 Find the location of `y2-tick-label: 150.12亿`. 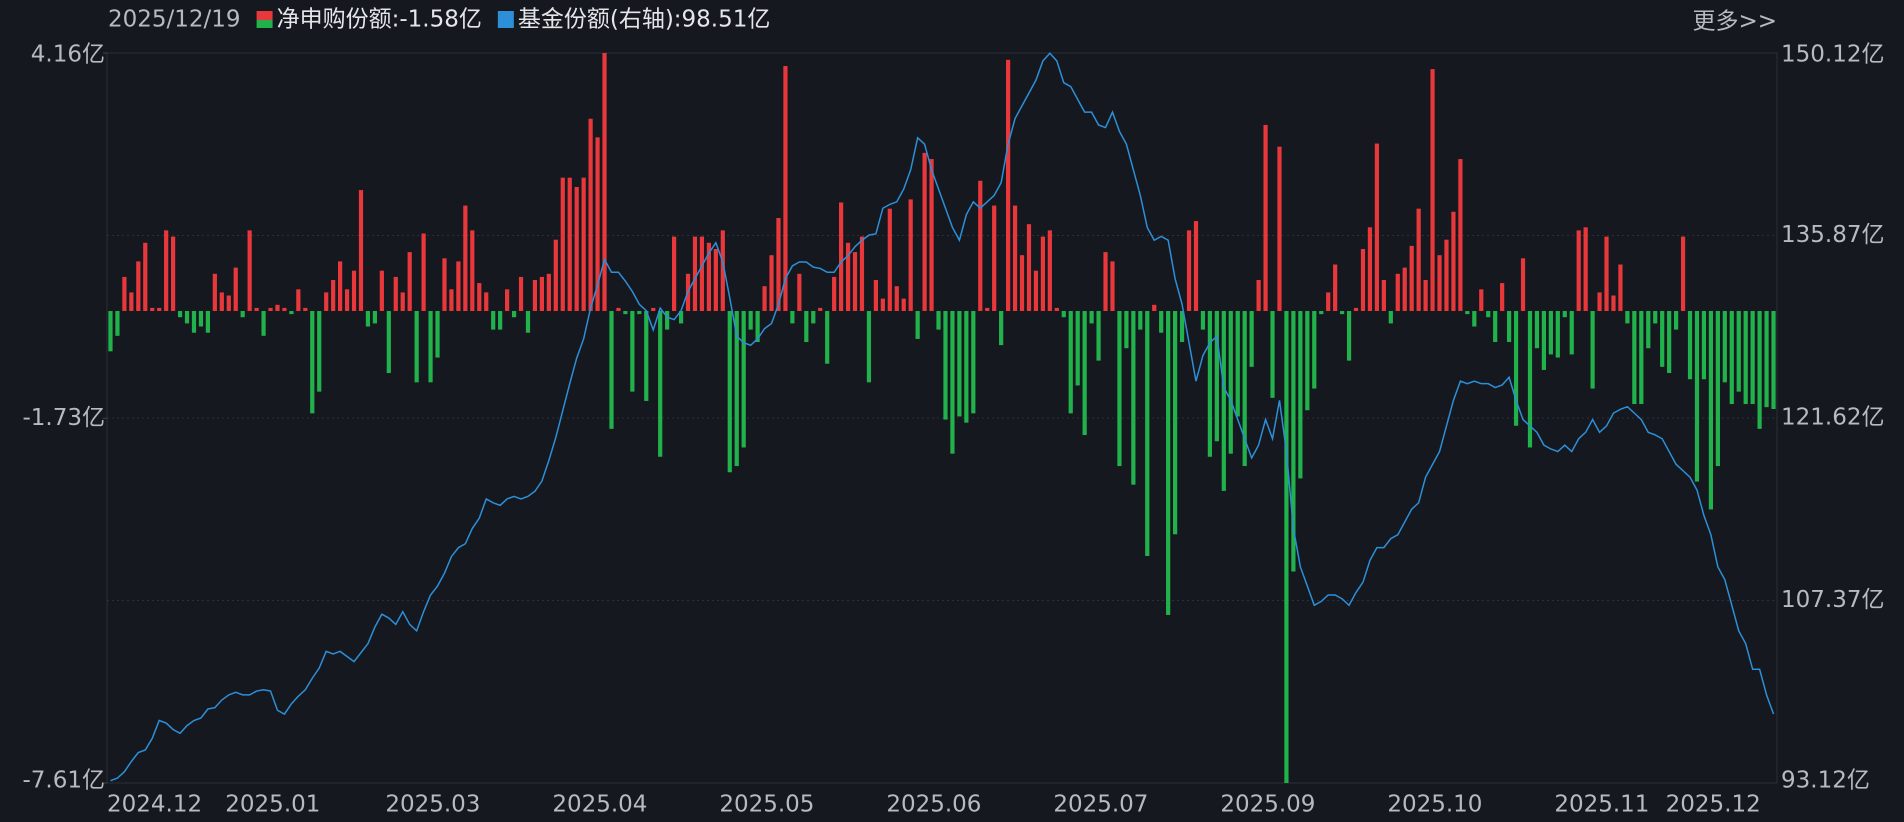

y2-tick-label: 150.12亿 is located at coordinates (1832, 55).